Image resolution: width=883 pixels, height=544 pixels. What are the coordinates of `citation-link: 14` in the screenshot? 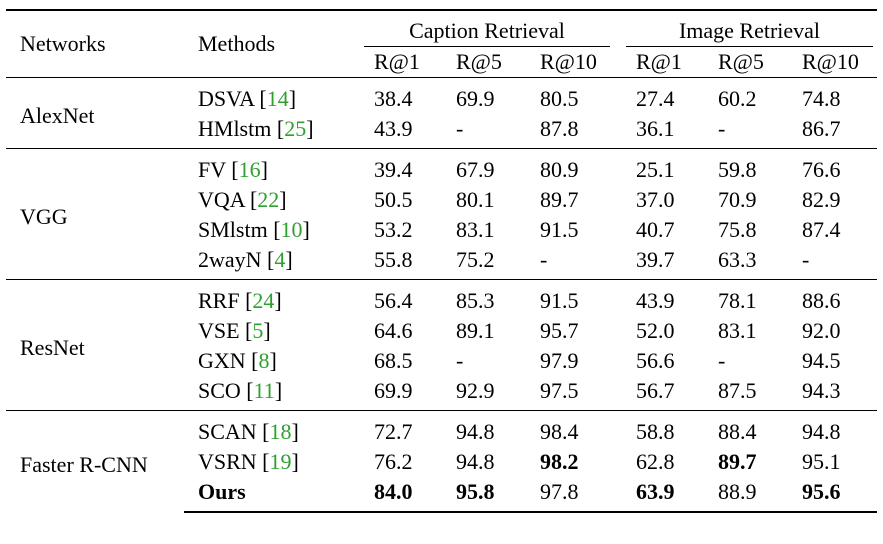 It's located at (277, 98).